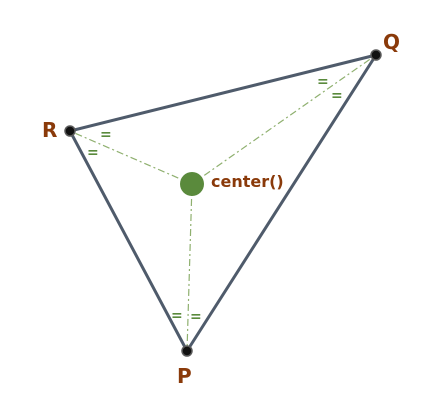 The height and width of the screenshot is (411, 442). What do you see at coordinates (196, 317) in the screenshot?
I see `equal-mark-p-2: =` at bounding box center [196, 317].